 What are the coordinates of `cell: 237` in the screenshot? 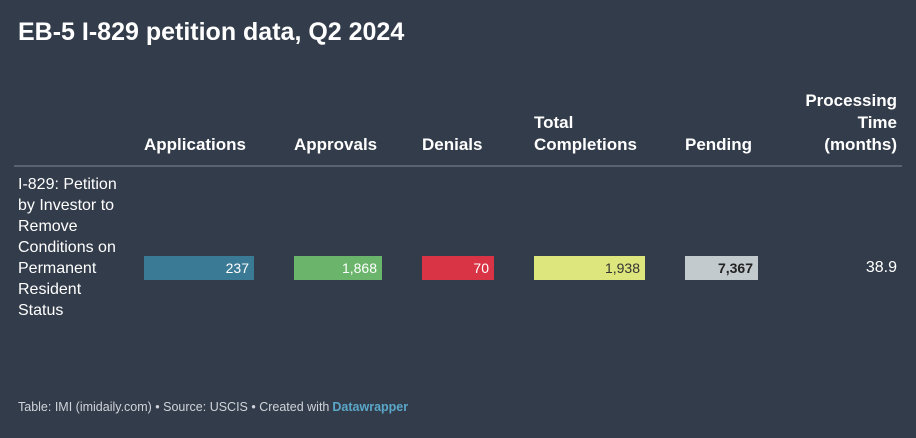 It's located at (199, 268).